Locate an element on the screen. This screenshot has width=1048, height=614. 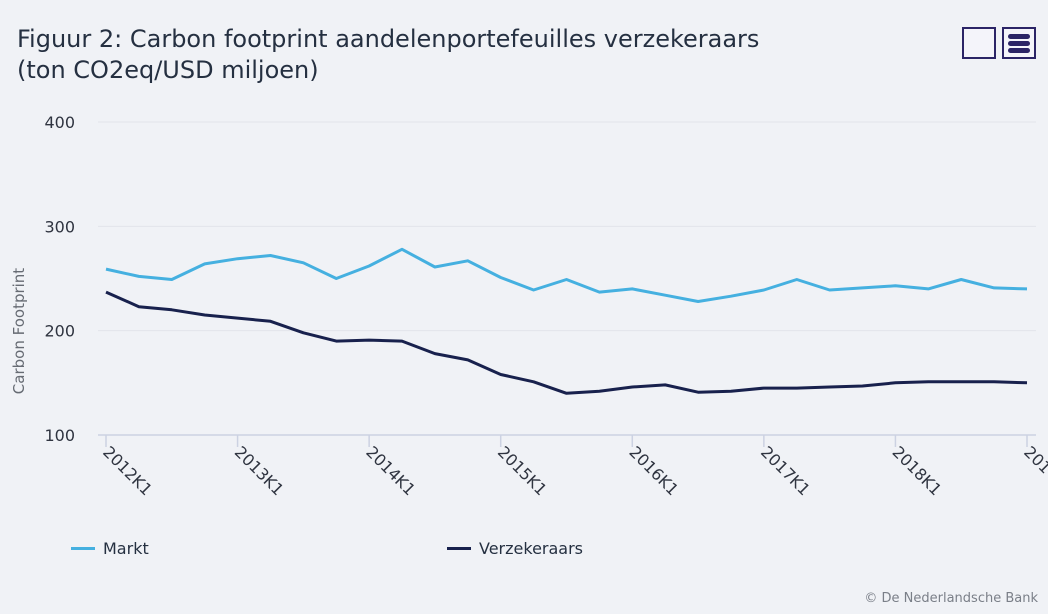
chart-title-line-2: (ton CO2eq/USD miljoen) is located at coordinates (168, 70).